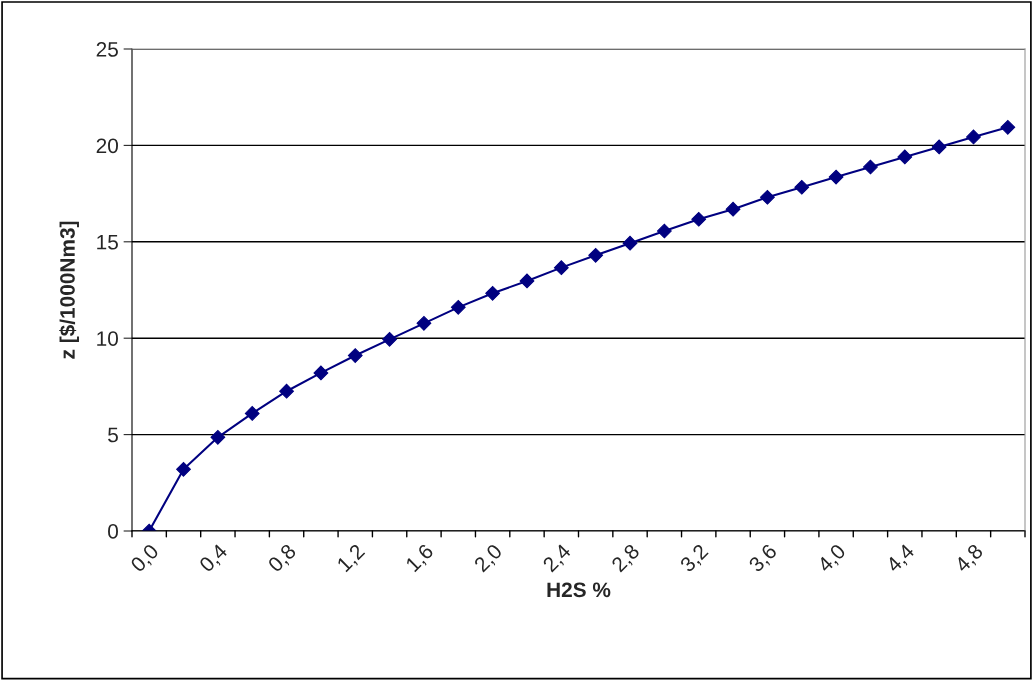 The width and height of the screenshot is (1034, 680). Describe the element at coordinates (579, 590) in the screenshot. I see `x-axis-title: H2S %` at that location.